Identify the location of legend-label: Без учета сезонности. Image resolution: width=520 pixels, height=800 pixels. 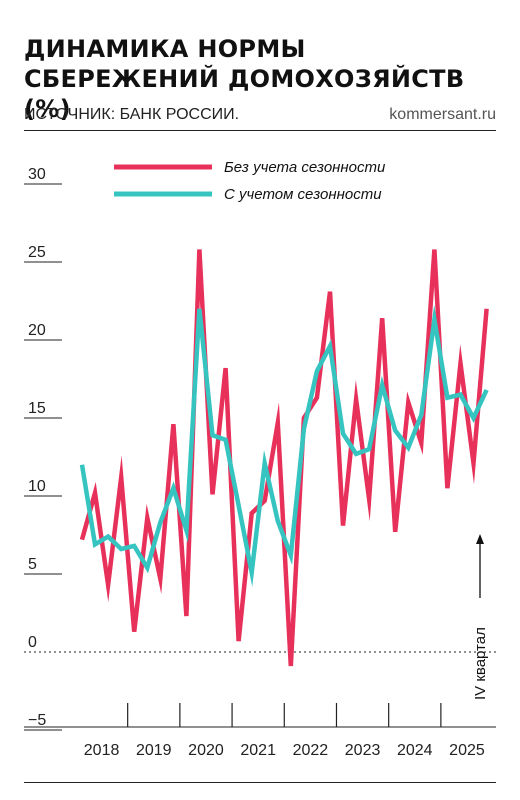
(305, 167).